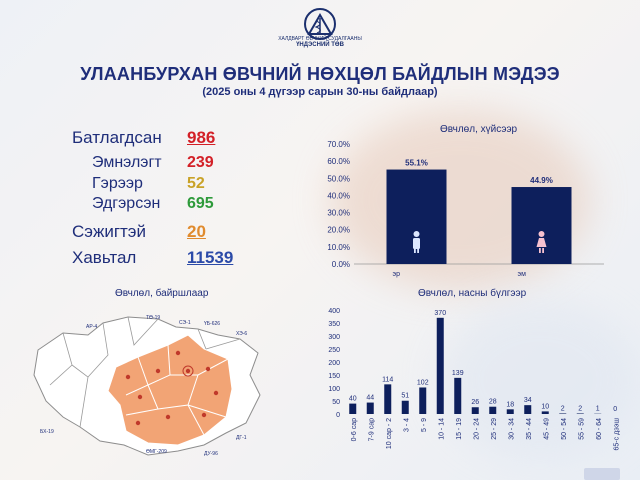 This screenshot has width=640, height=480. I want to click on age-category-label: 3 - 4, so click(406, 425).